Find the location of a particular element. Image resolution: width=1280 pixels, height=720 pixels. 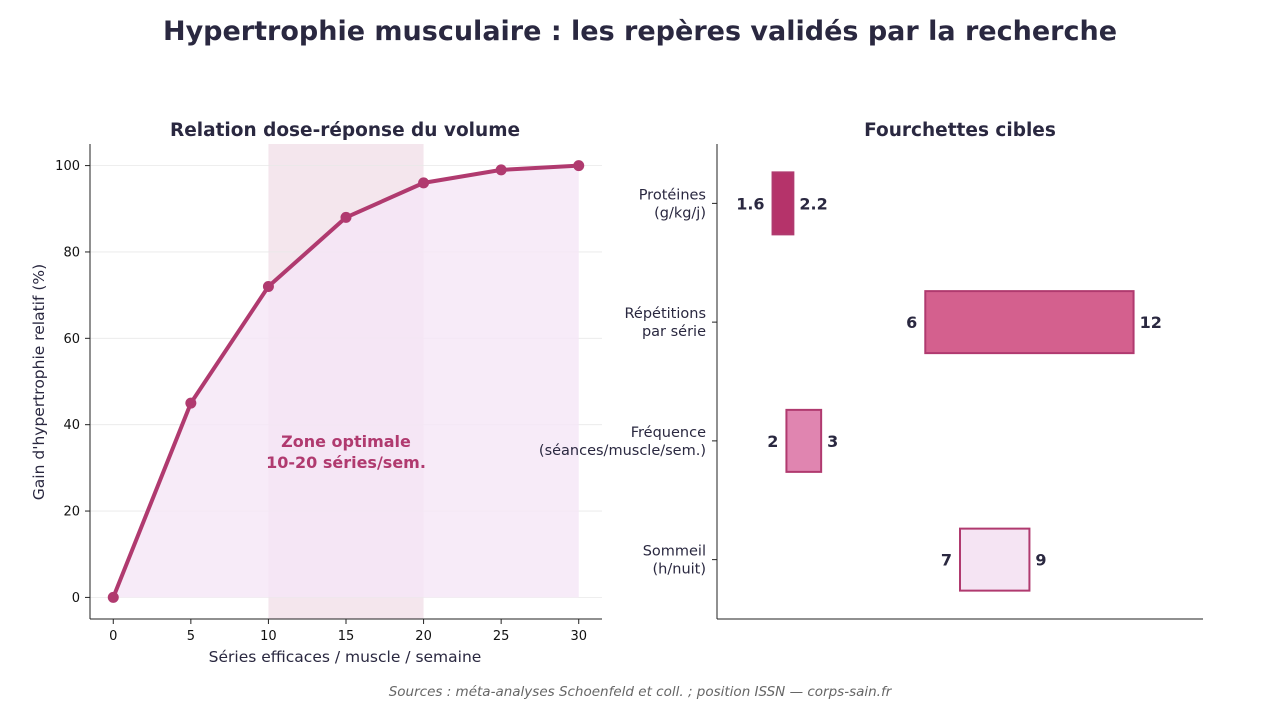

x-tick-label: 10 is located at coordinates (268, 636).